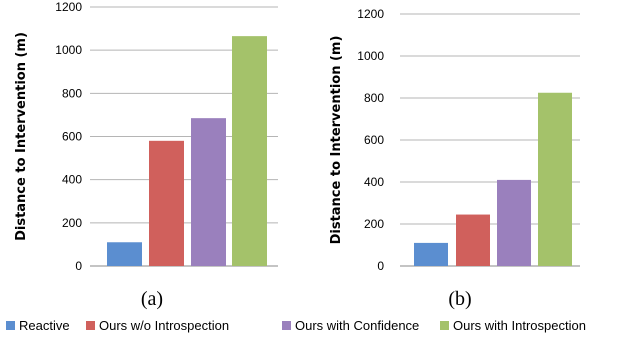 This screenshot has height=338, width=625. What do you see at coordinates (514, 222) in the screenshot?
I see `bar-b-ours-with-confidence` at bounding box center [514, 222].